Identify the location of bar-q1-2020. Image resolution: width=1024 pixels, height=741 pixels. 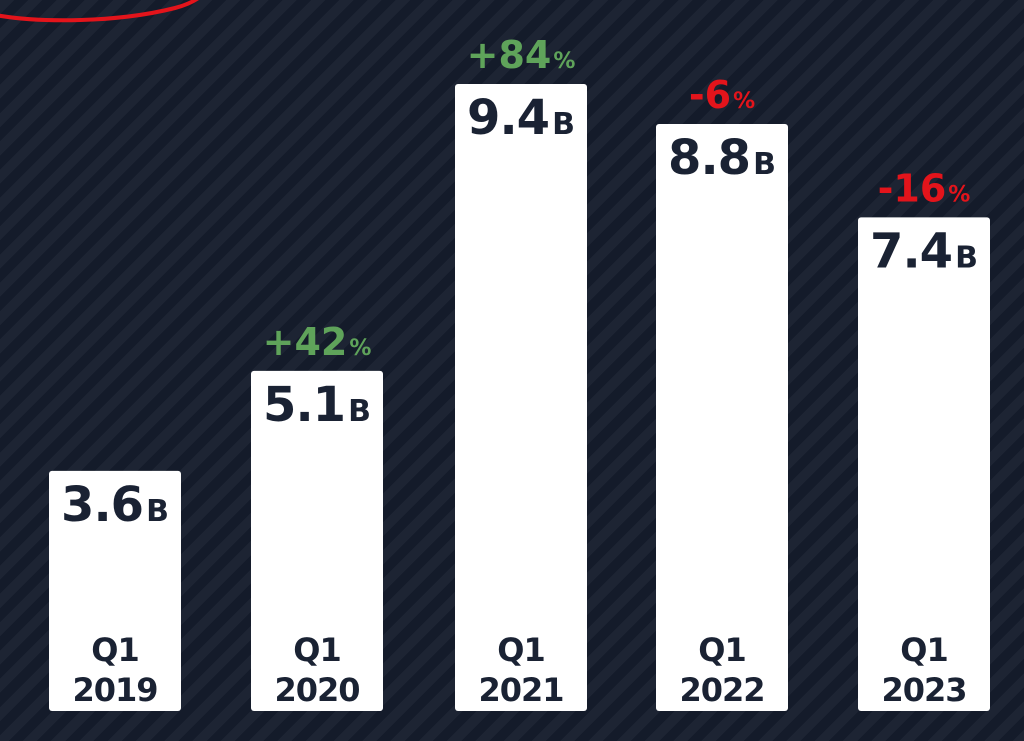
(317, 540).